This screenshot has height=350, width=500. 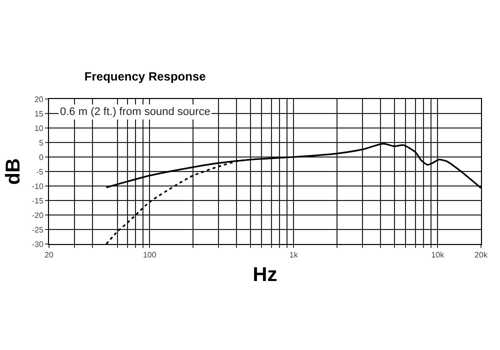 I want to click on x-tick-label: 20k, so click(x=481, y=255).